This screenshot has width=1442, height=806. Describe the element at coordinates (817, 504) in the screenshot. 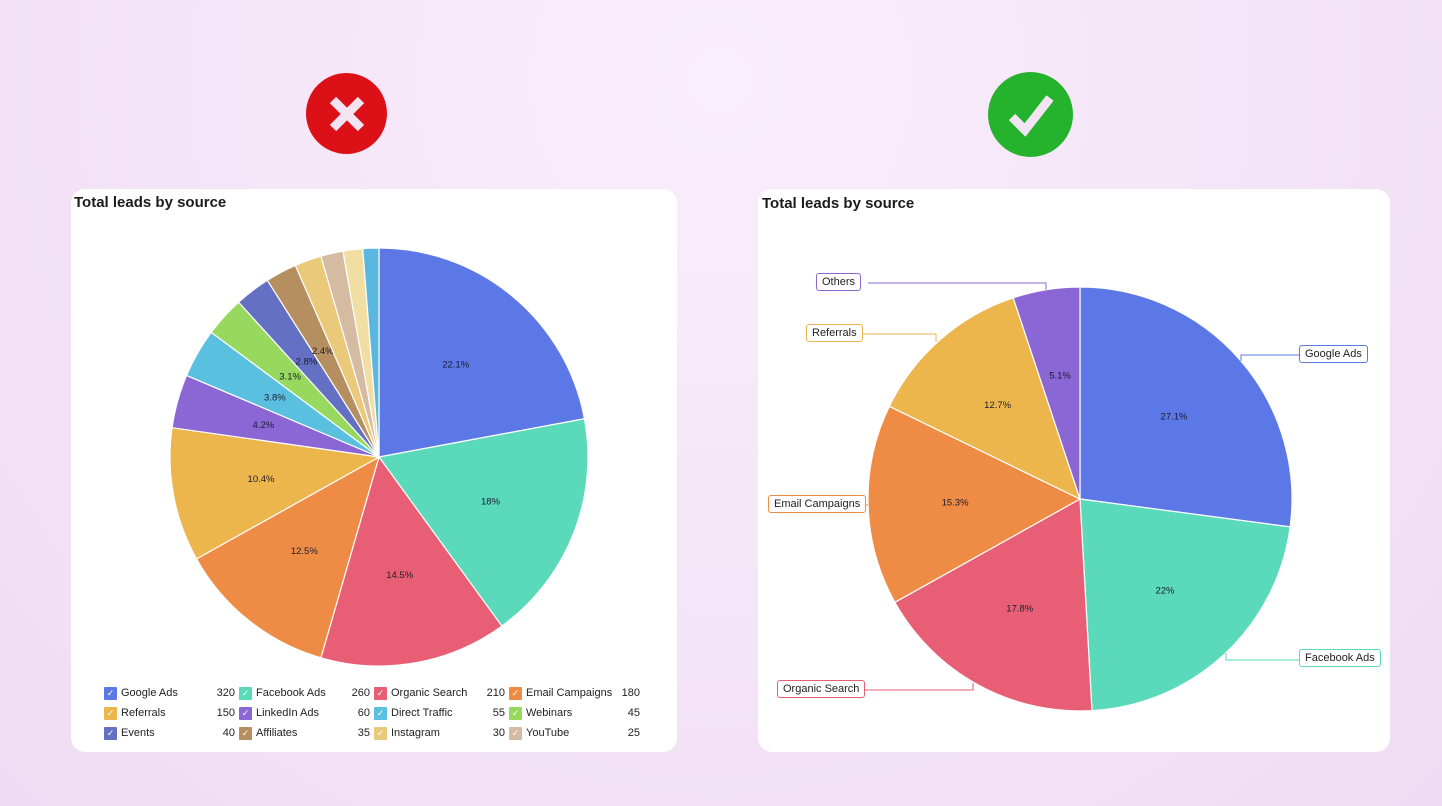

I see `callout-label: Email Campaigns` at that location.